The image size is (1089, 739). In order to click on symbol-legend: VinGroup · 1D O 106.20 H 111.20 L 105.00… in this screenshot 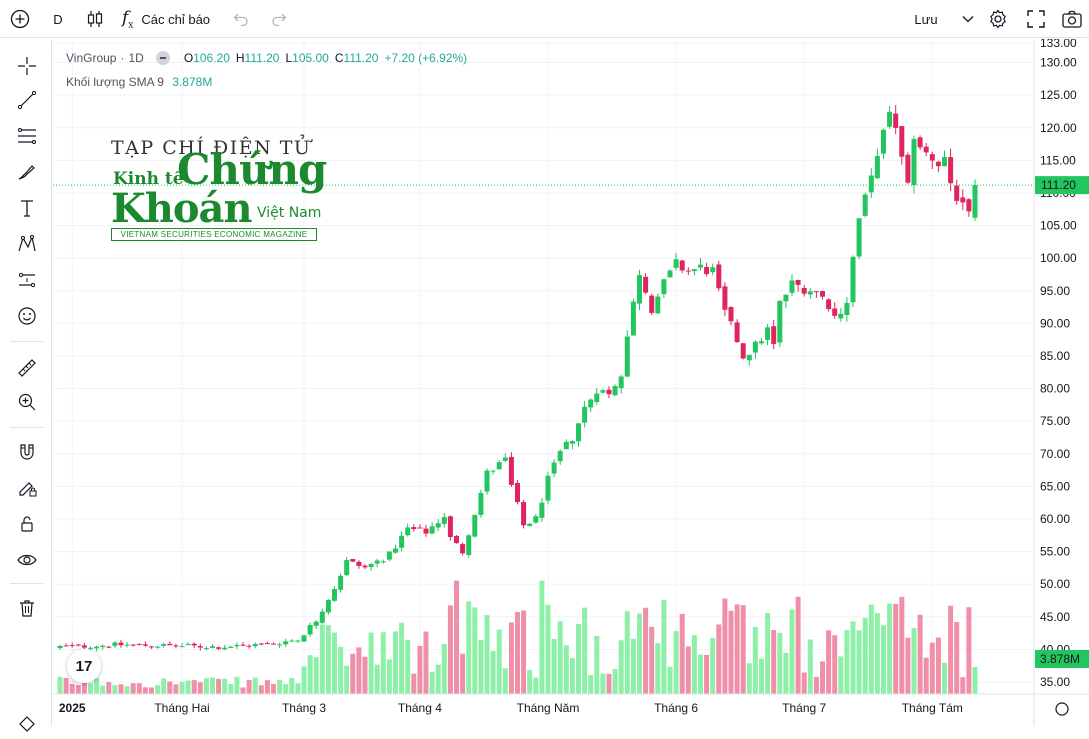, I will do `click(269, 58)`.